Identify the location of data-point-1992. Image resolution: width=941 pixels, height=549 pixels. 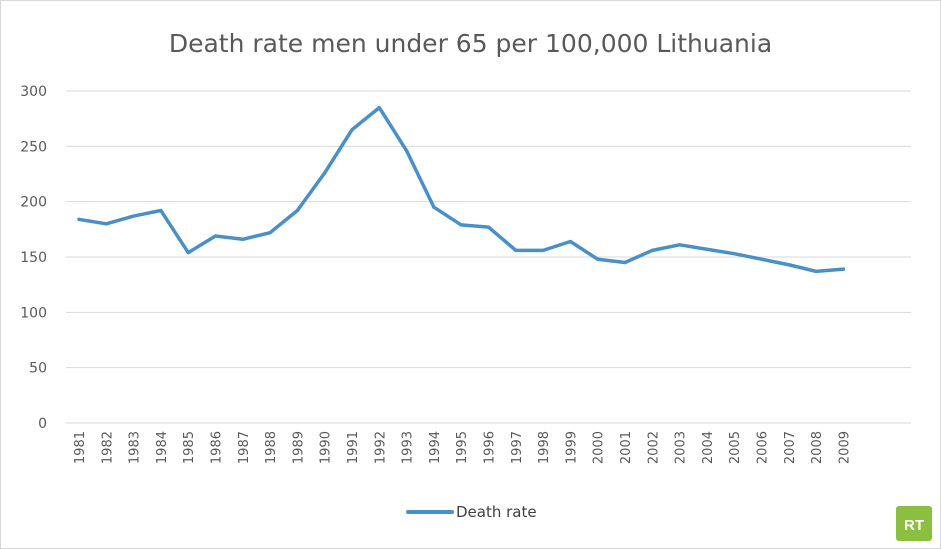
(379, 108).